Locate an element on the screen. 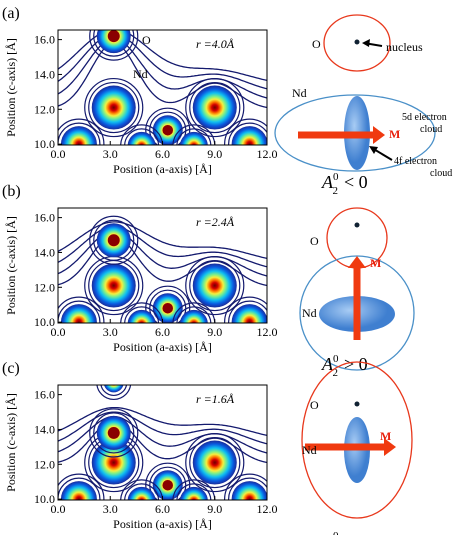 The width and height of the screenshot is (463, 535). cloud-4f-label: cloud is located at coordinates (441, 173).